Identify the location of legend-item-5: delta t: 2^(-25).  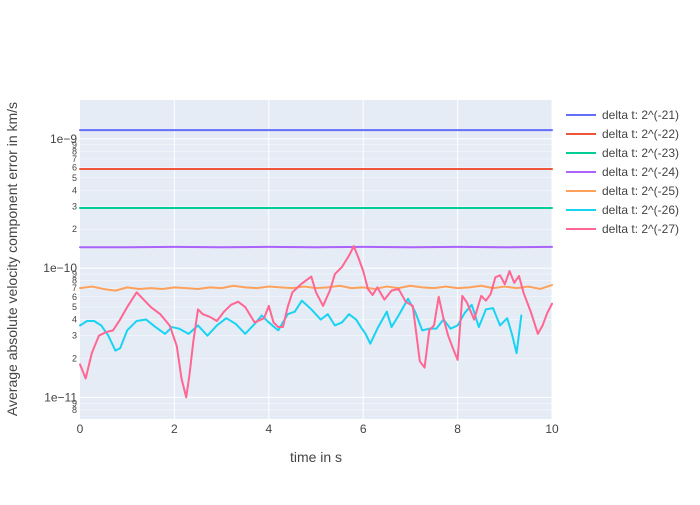
(622, 191).